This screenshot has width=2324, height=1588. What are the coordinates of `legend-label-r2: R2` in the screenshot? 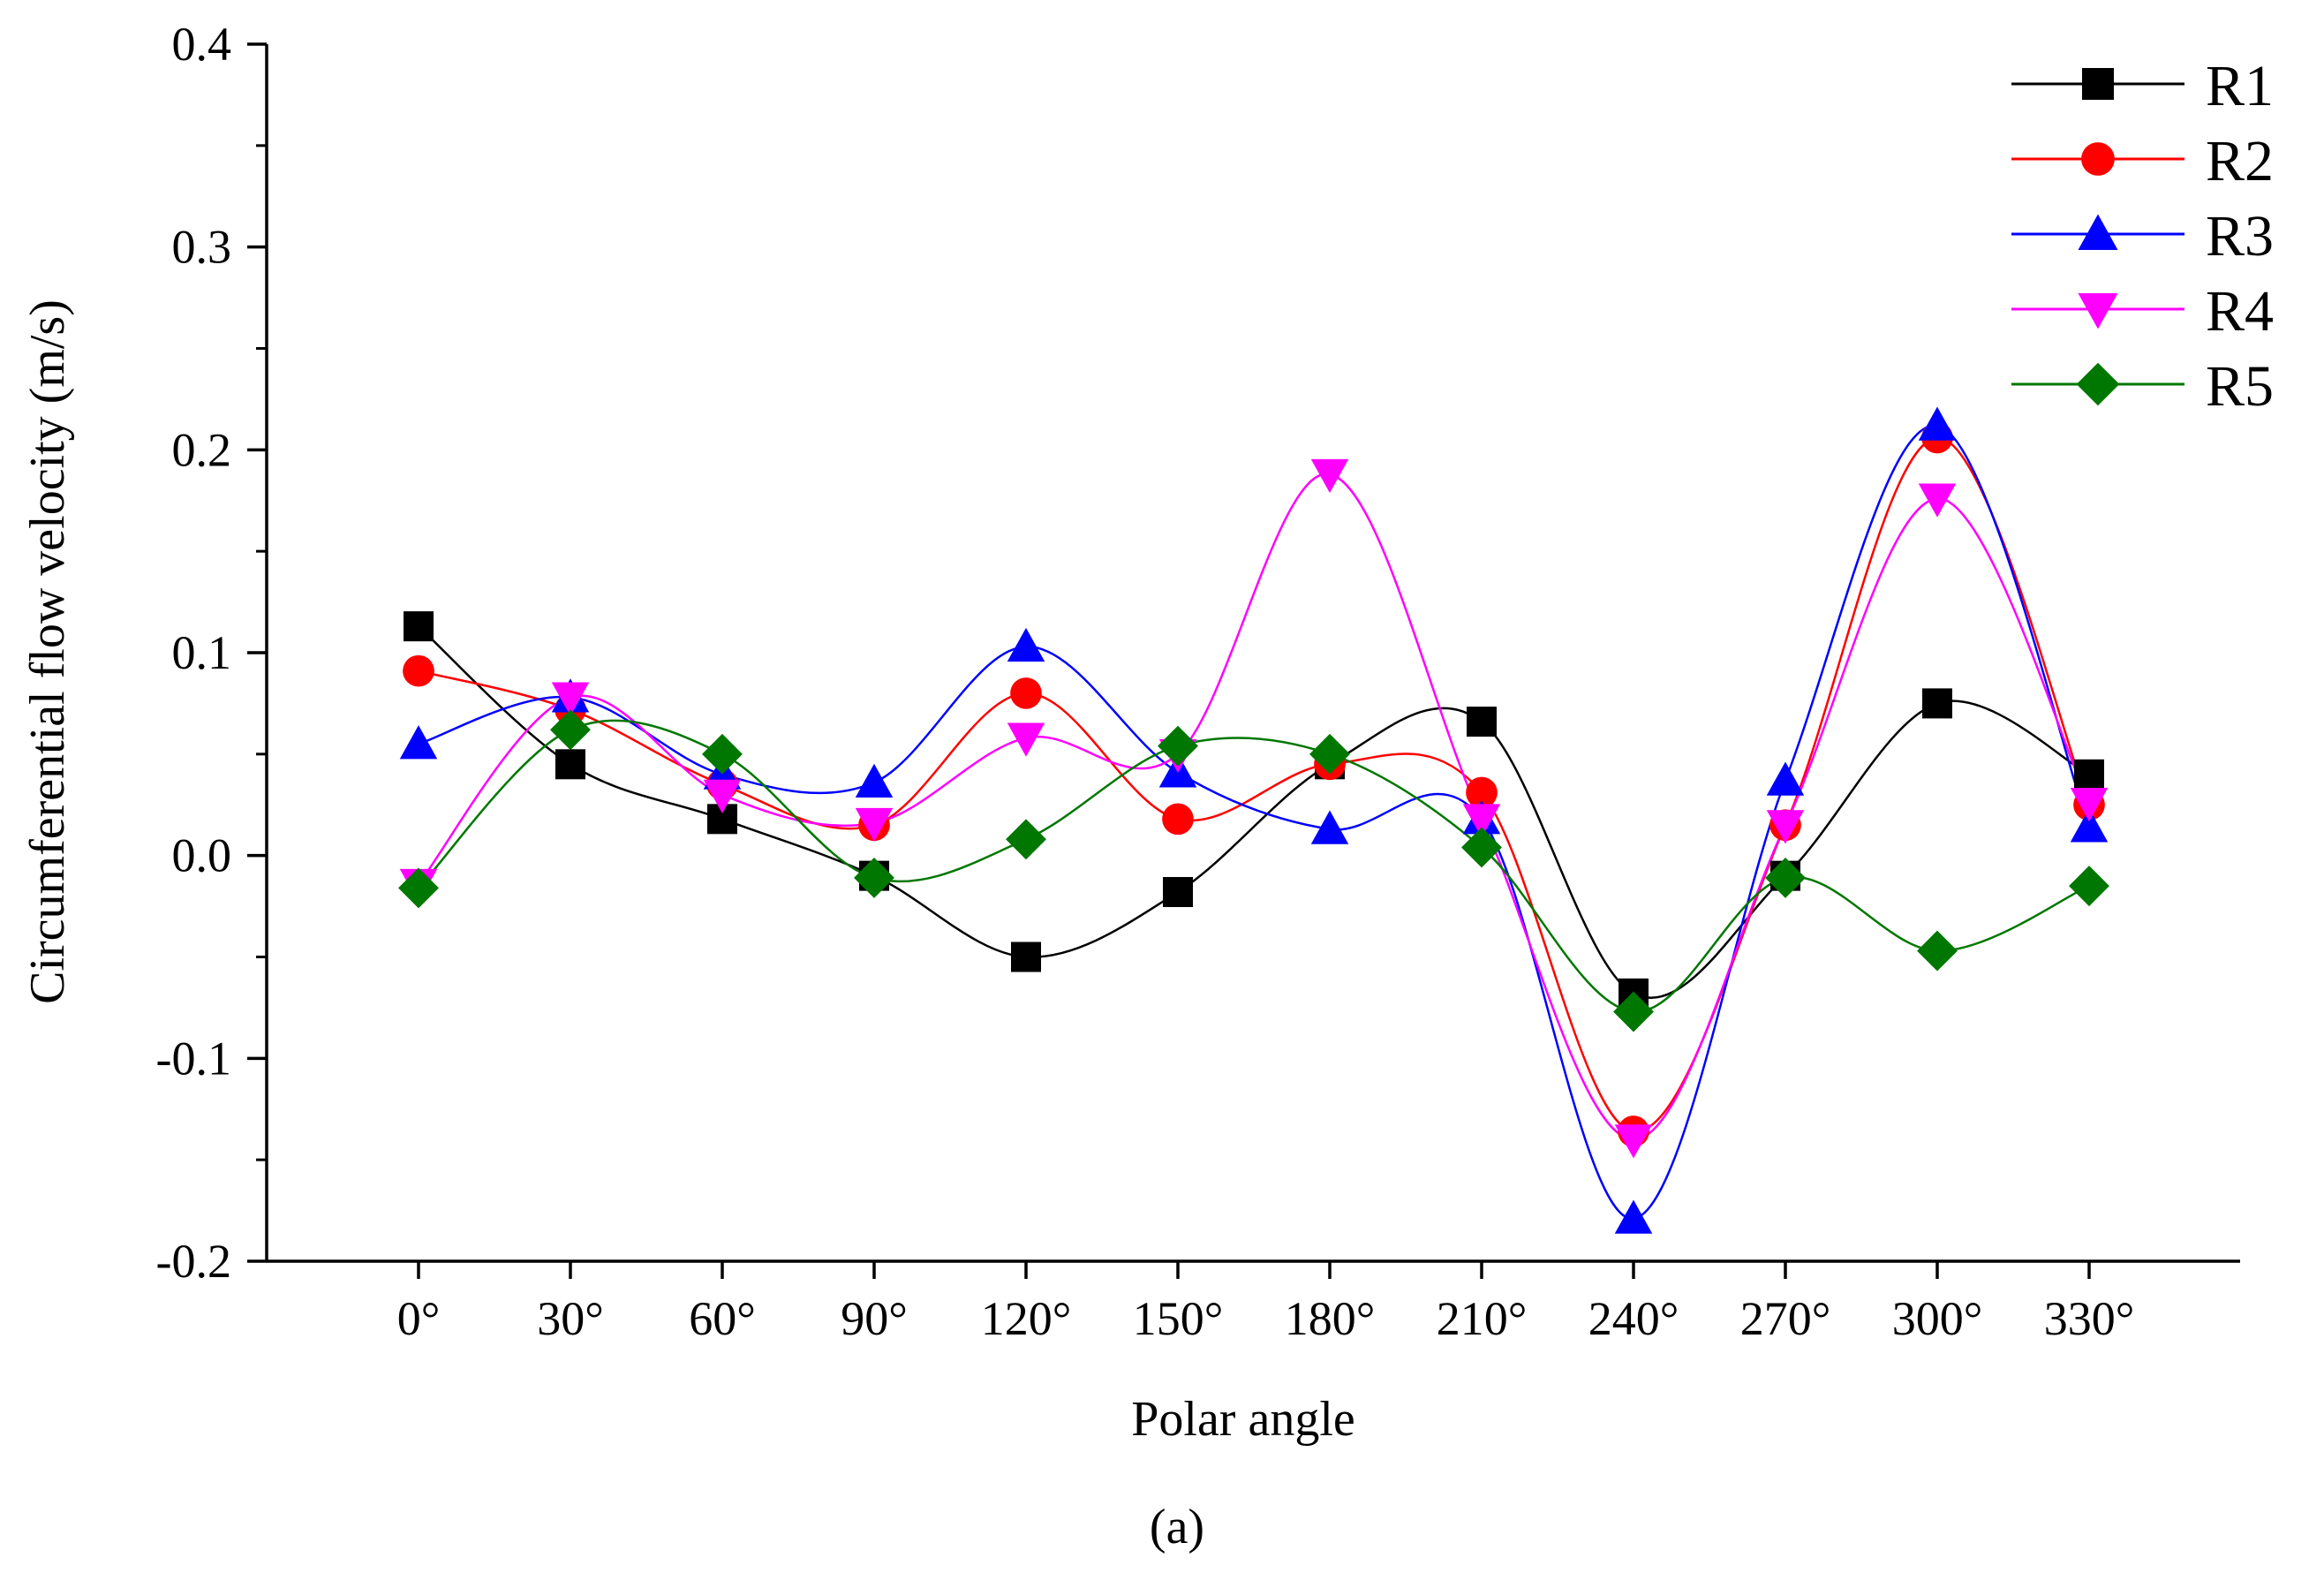 It's located at (2240, 161).